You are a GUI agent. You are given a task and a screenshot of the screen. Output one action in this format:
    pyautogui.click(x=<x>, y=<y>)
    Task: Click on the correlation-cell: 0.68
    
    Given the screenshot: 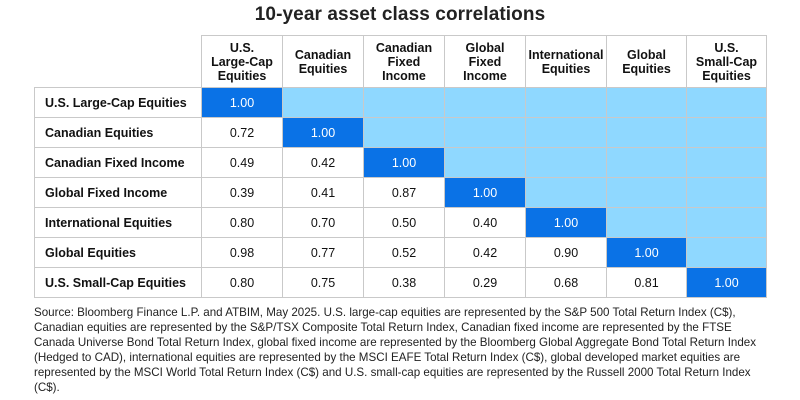 What is the action you would take?
    pyautogui.click(x=566, y=282)
    